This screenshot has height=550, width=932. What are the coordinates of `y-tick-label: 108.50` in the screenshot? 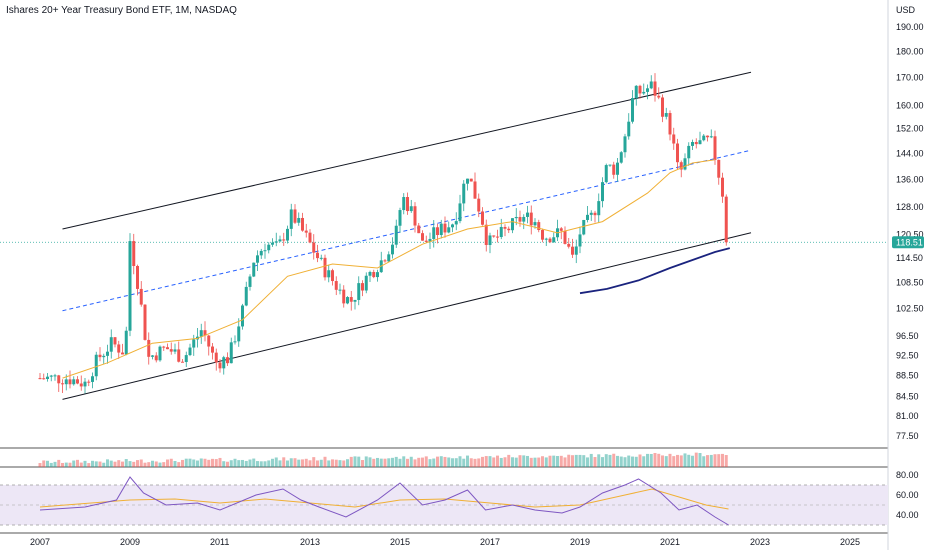 It's located at (910, 283).